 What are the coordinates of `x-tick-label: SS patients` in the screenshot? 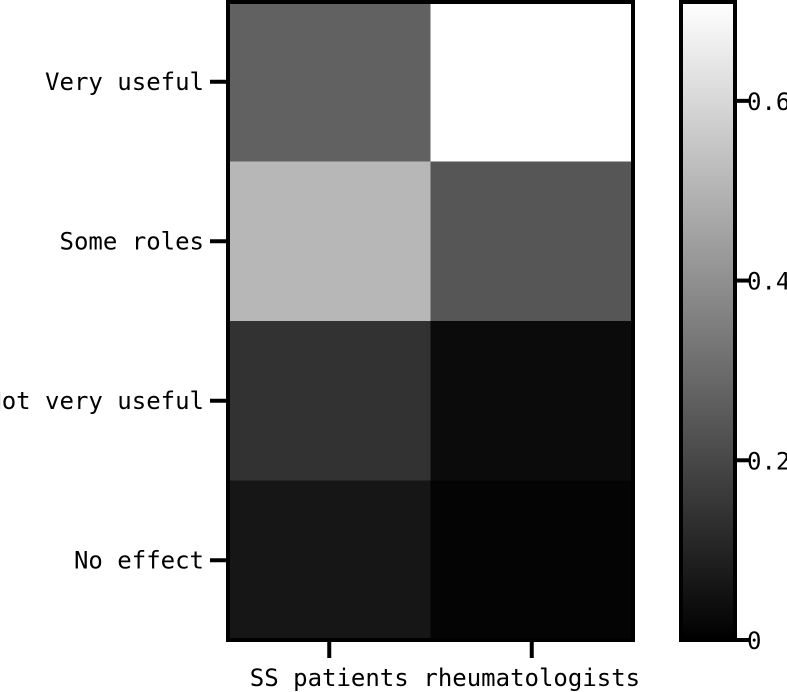 It's located at (329, 678).